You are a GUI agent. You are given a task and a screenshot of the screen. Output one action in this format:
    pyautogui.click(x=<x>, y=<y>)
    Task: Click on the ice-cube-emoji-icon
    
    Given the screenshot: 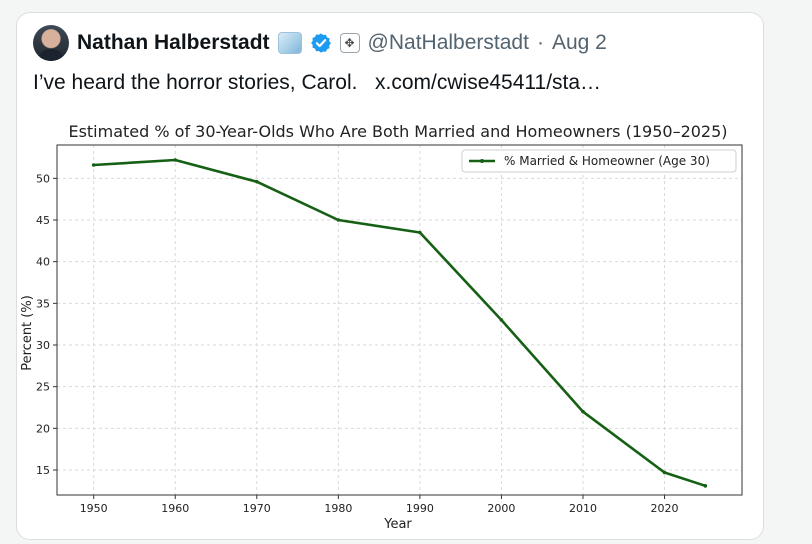 What is the action you would take?
    pyautogui.click(x=289, y=43)
    